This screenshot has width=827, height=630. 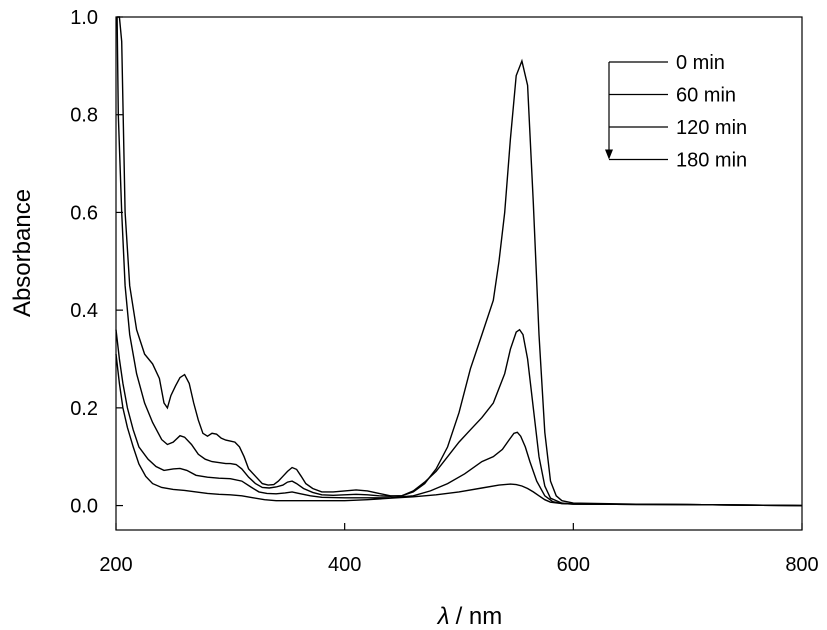 I want to click on x-tick-label: 800, so click(x=801, y=565).